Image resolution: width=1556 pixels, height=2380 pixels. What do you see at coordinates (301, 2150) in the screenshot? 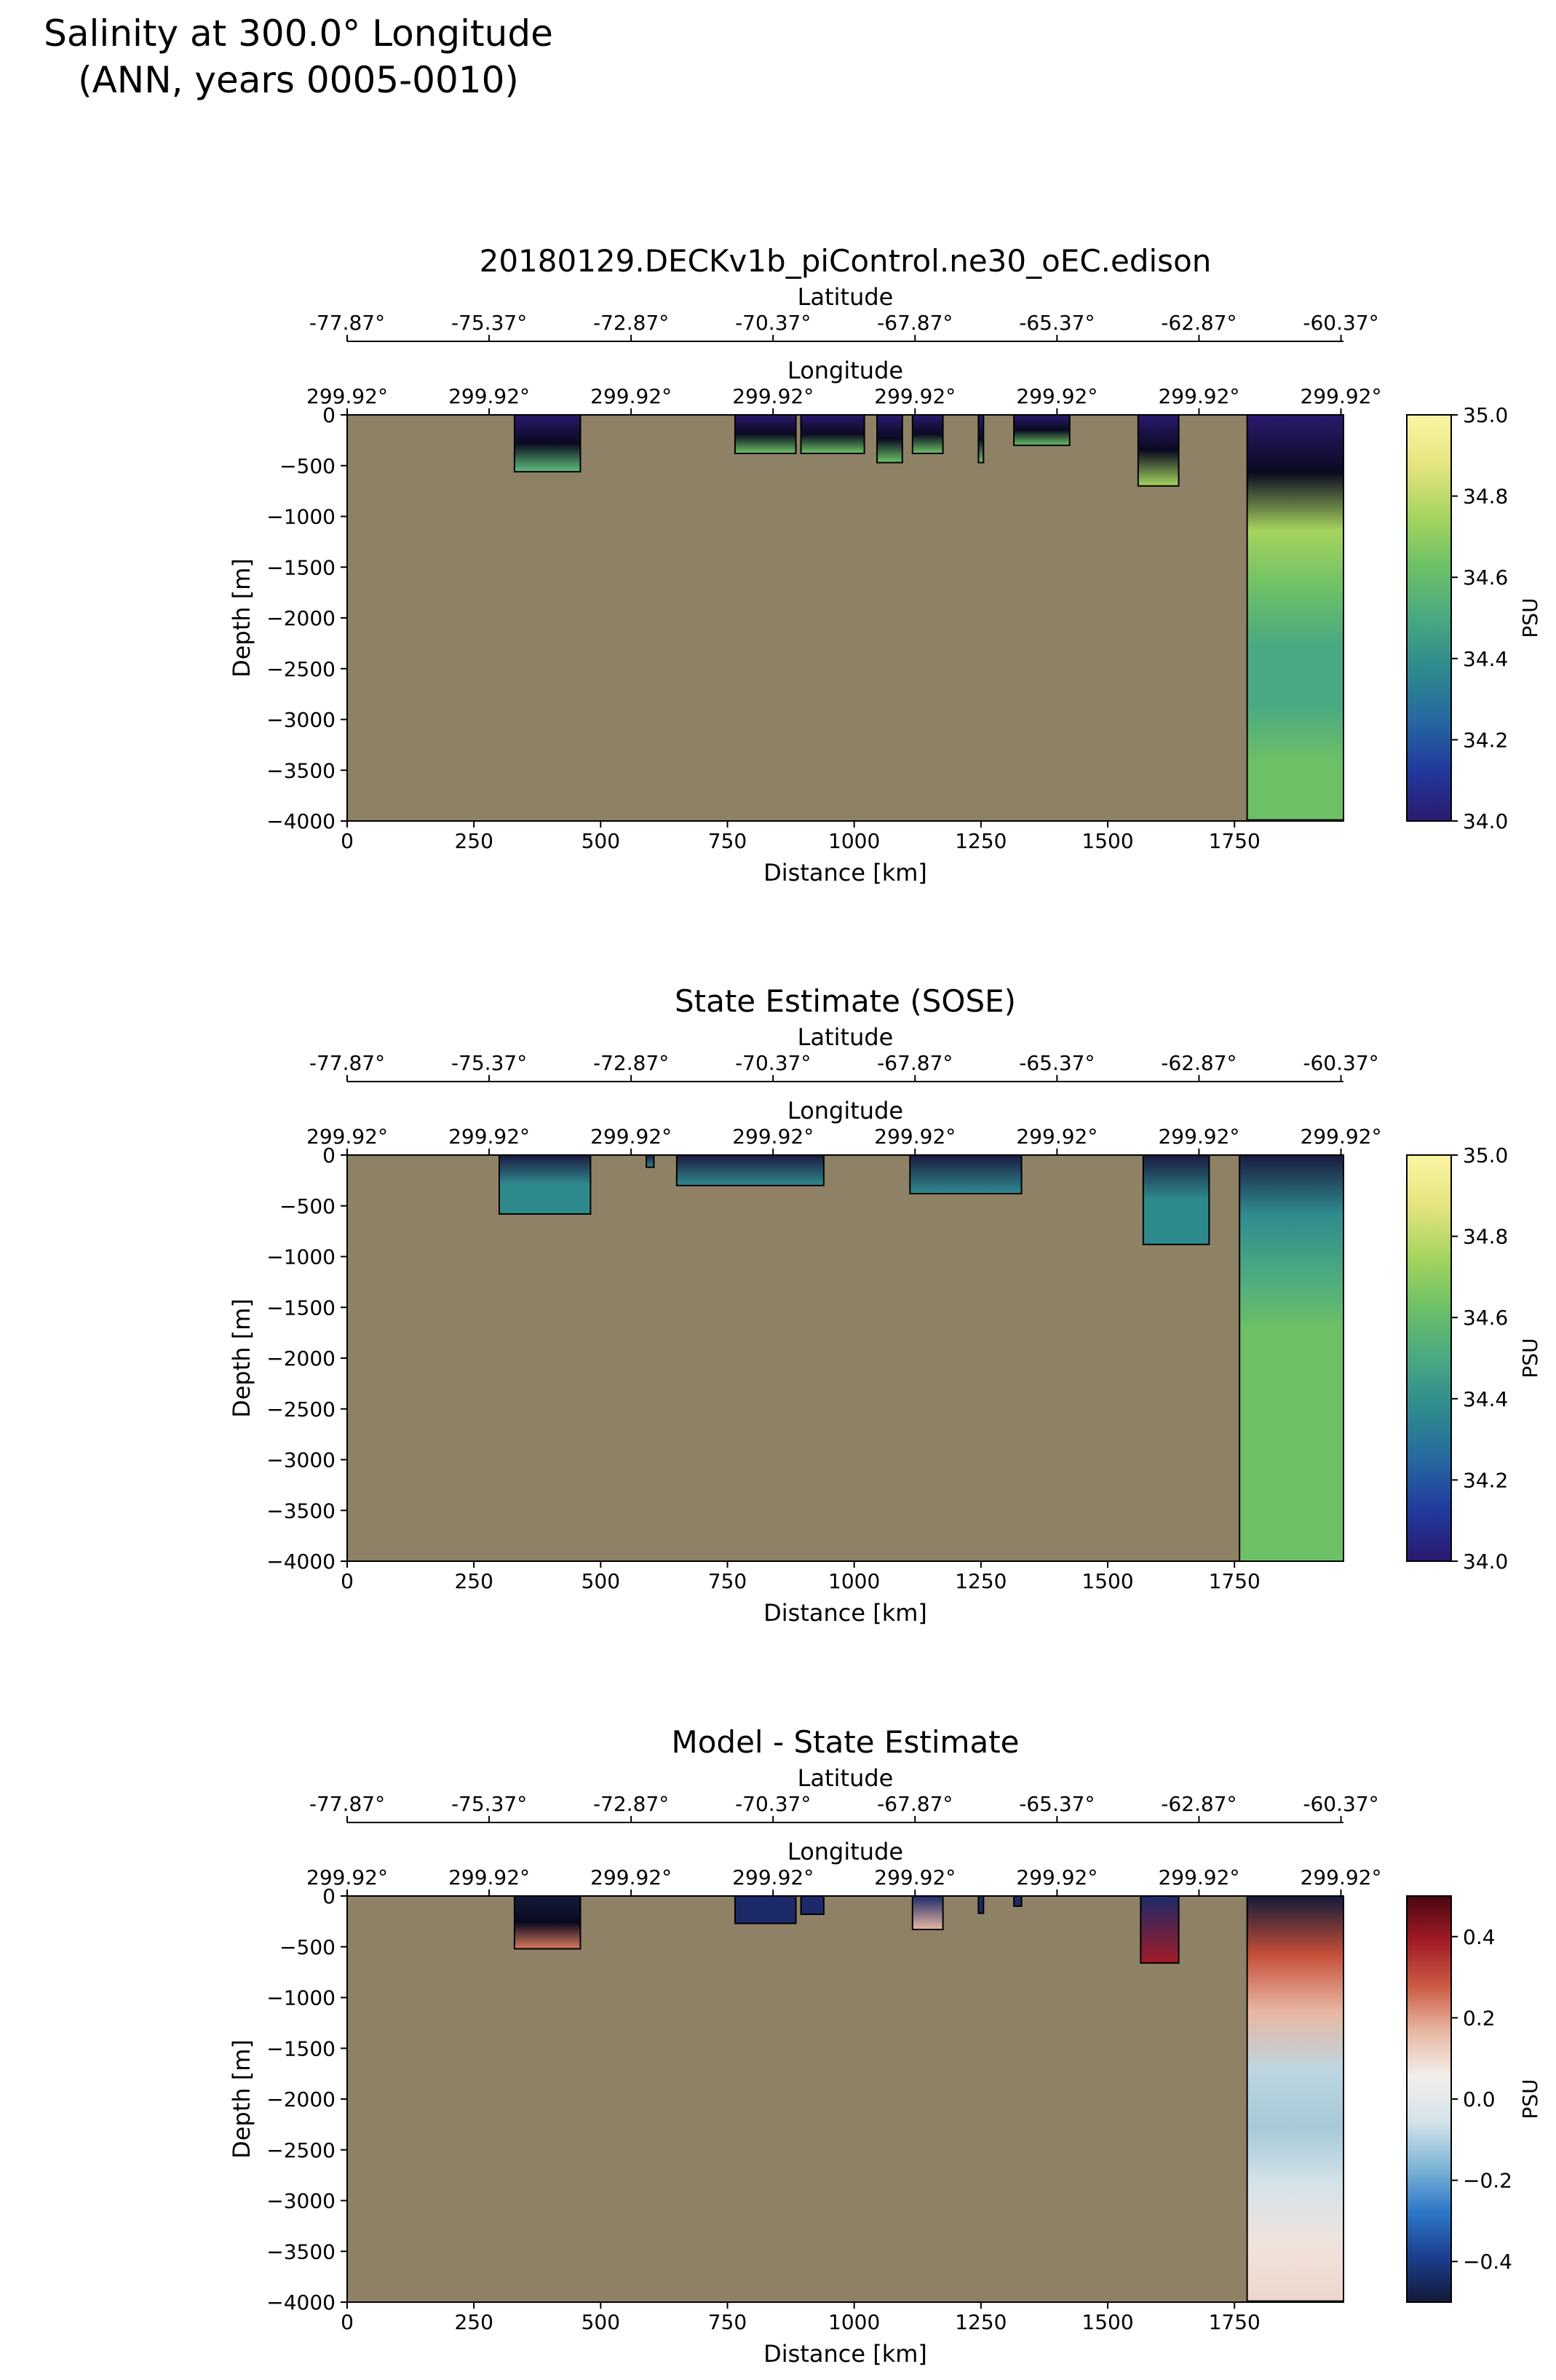
I see `y-tick-label: −2500` at bounding box center [301, 2150].